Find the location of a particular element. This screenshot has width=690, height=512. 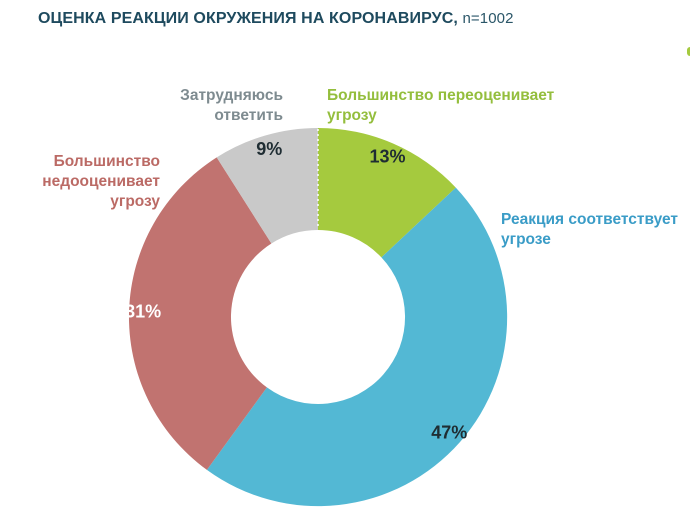

label-reaction-matches-threat: Реакция соответствует угрозе is located at coordinates (589, 230).